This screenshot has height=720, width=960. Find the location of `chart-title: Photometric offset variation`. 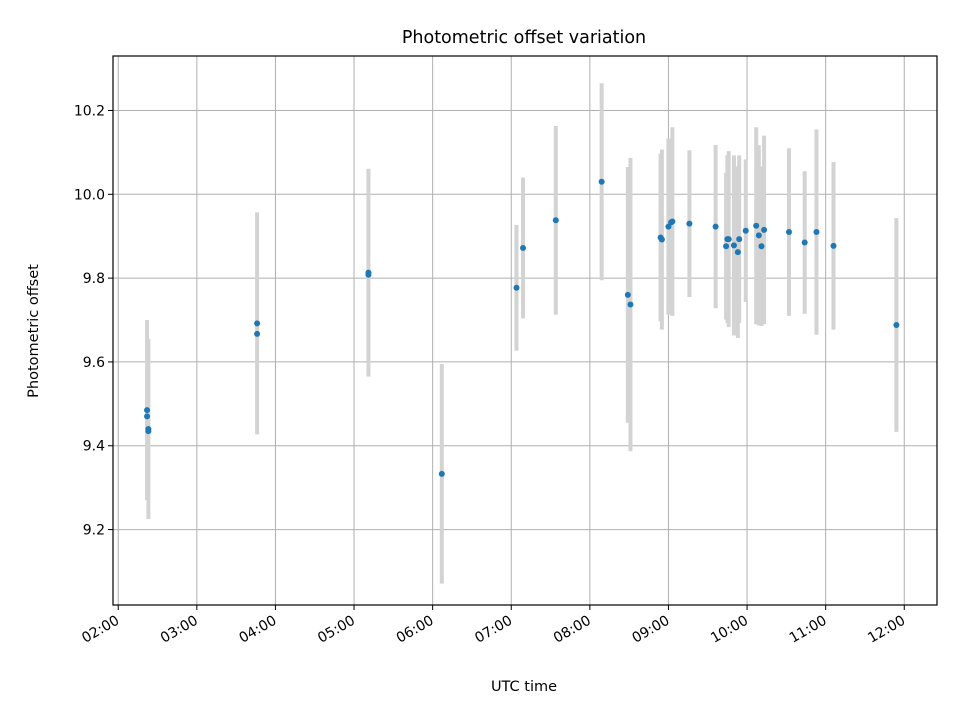

chart-title: Photometric offset variation is located at coordinates (524, 38).